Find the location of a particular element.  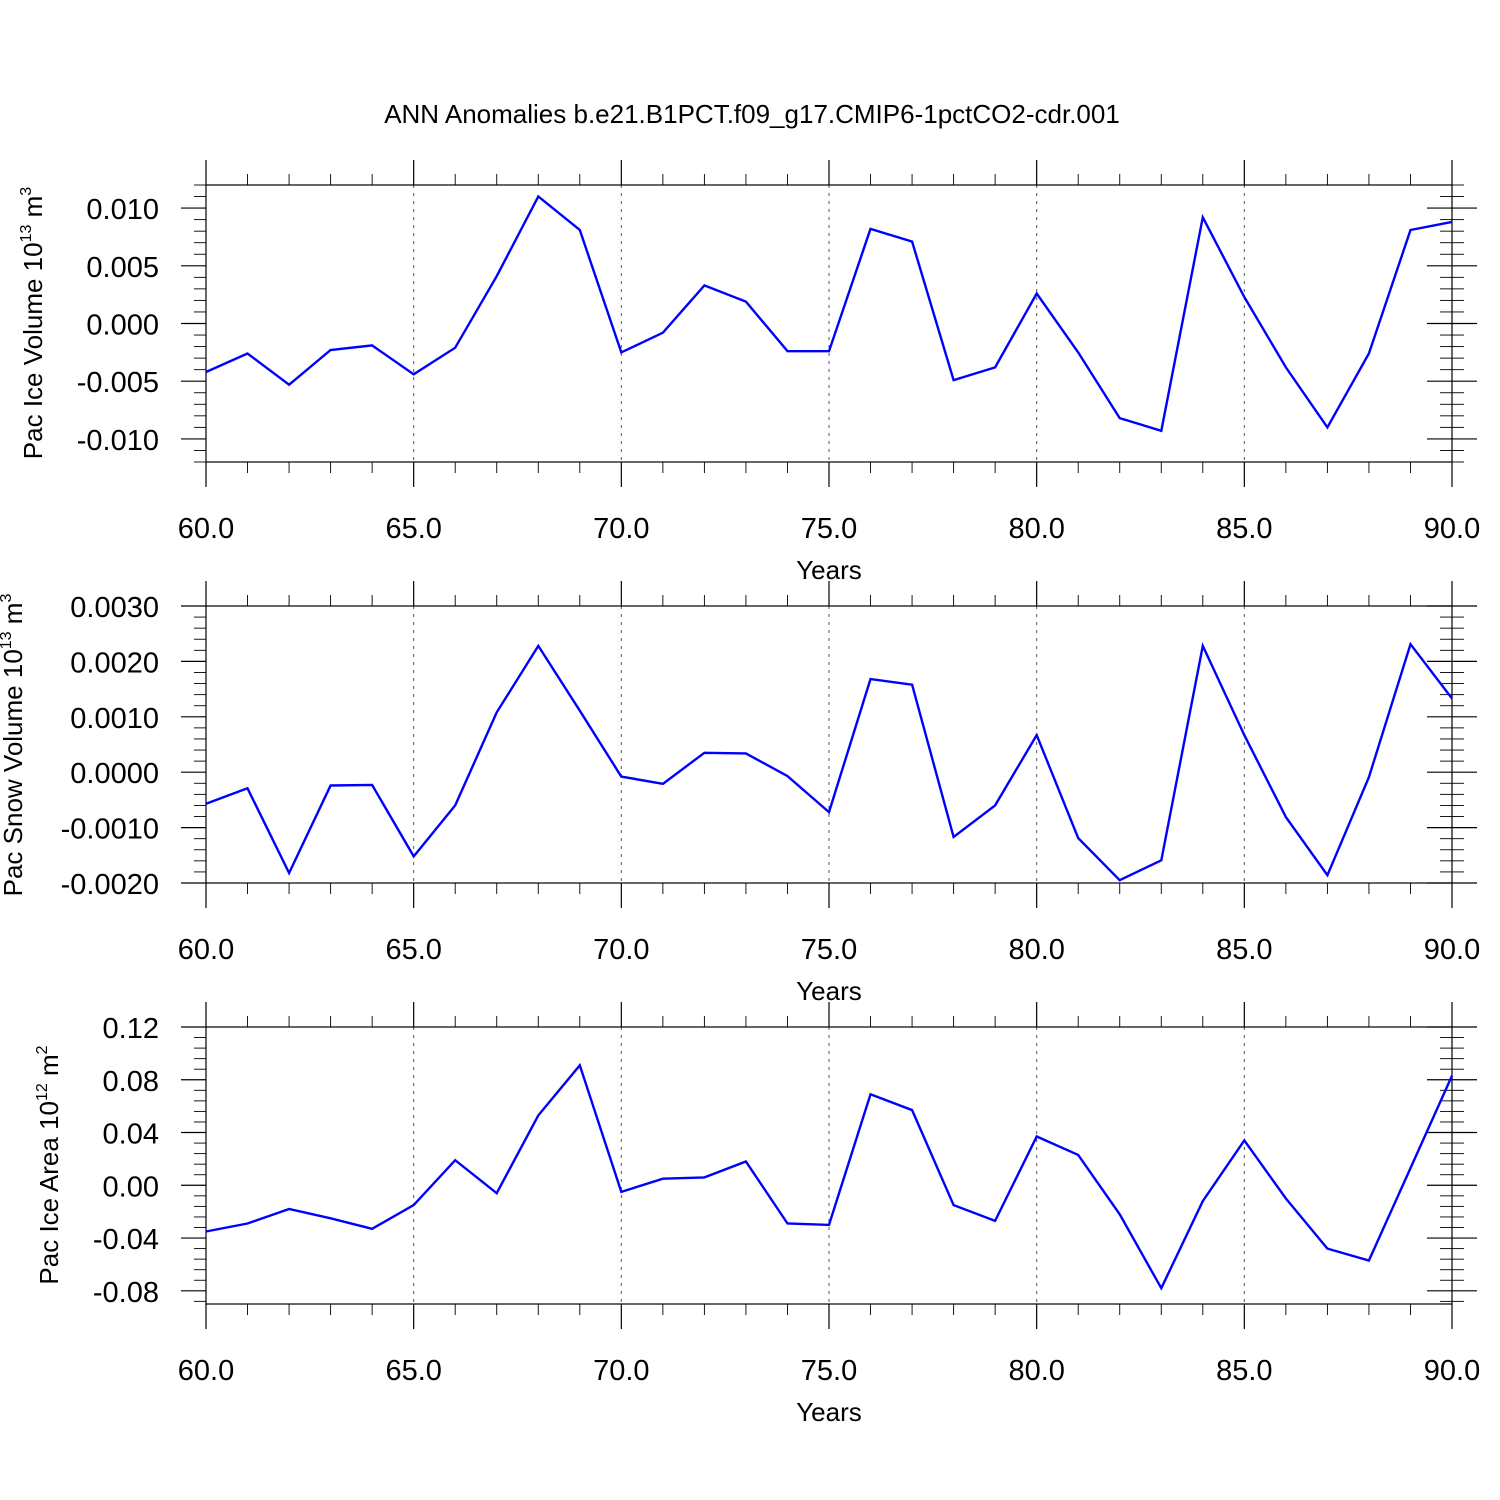

y-tick-label: 0.00 is located at coordinates (131, 1187).